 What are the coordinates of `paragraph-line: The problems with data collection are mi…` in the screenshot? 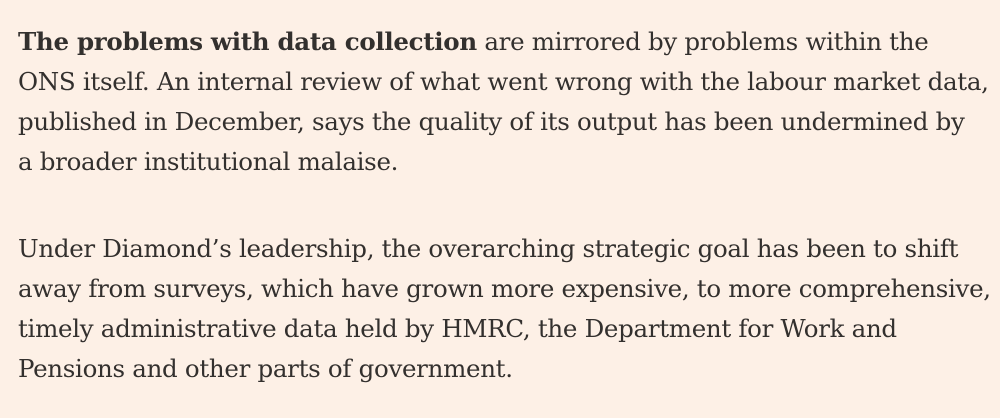 It's located at (503, 42).